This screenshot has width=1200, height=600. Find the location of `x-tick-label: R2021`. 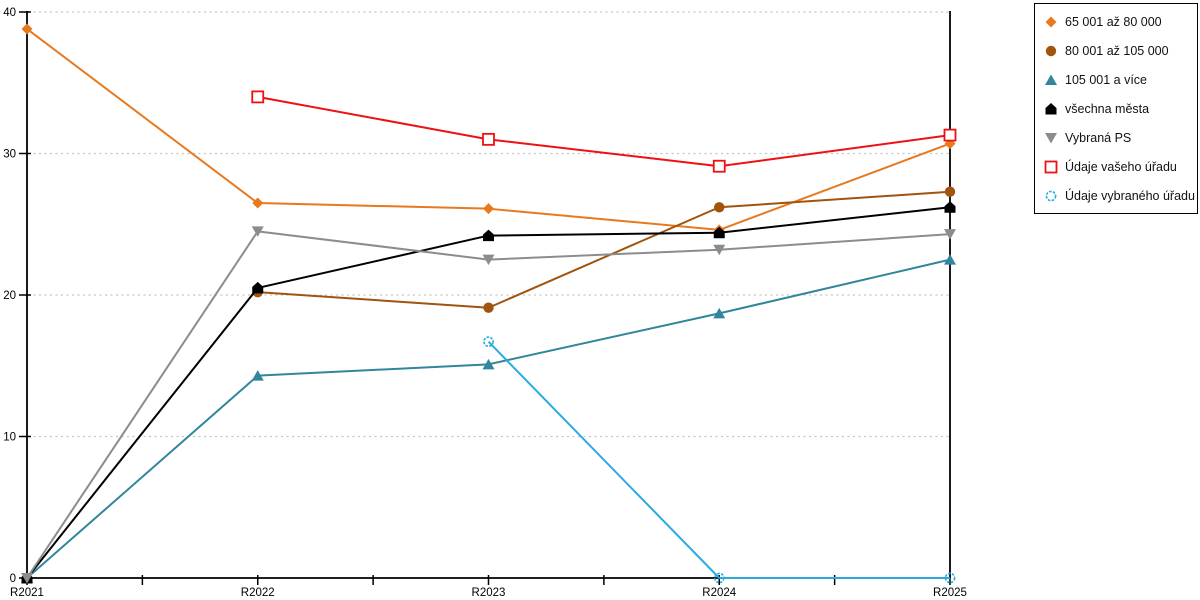

x-tick-label: R2021 is located at coordinates (27, 593).